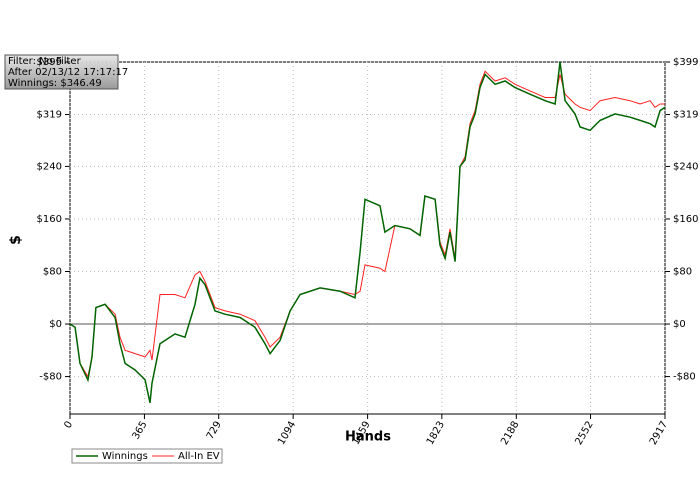  Describe the element at coordinates (510, 434) in the screenshot. I see `x-tick-label: 2188` at that location.